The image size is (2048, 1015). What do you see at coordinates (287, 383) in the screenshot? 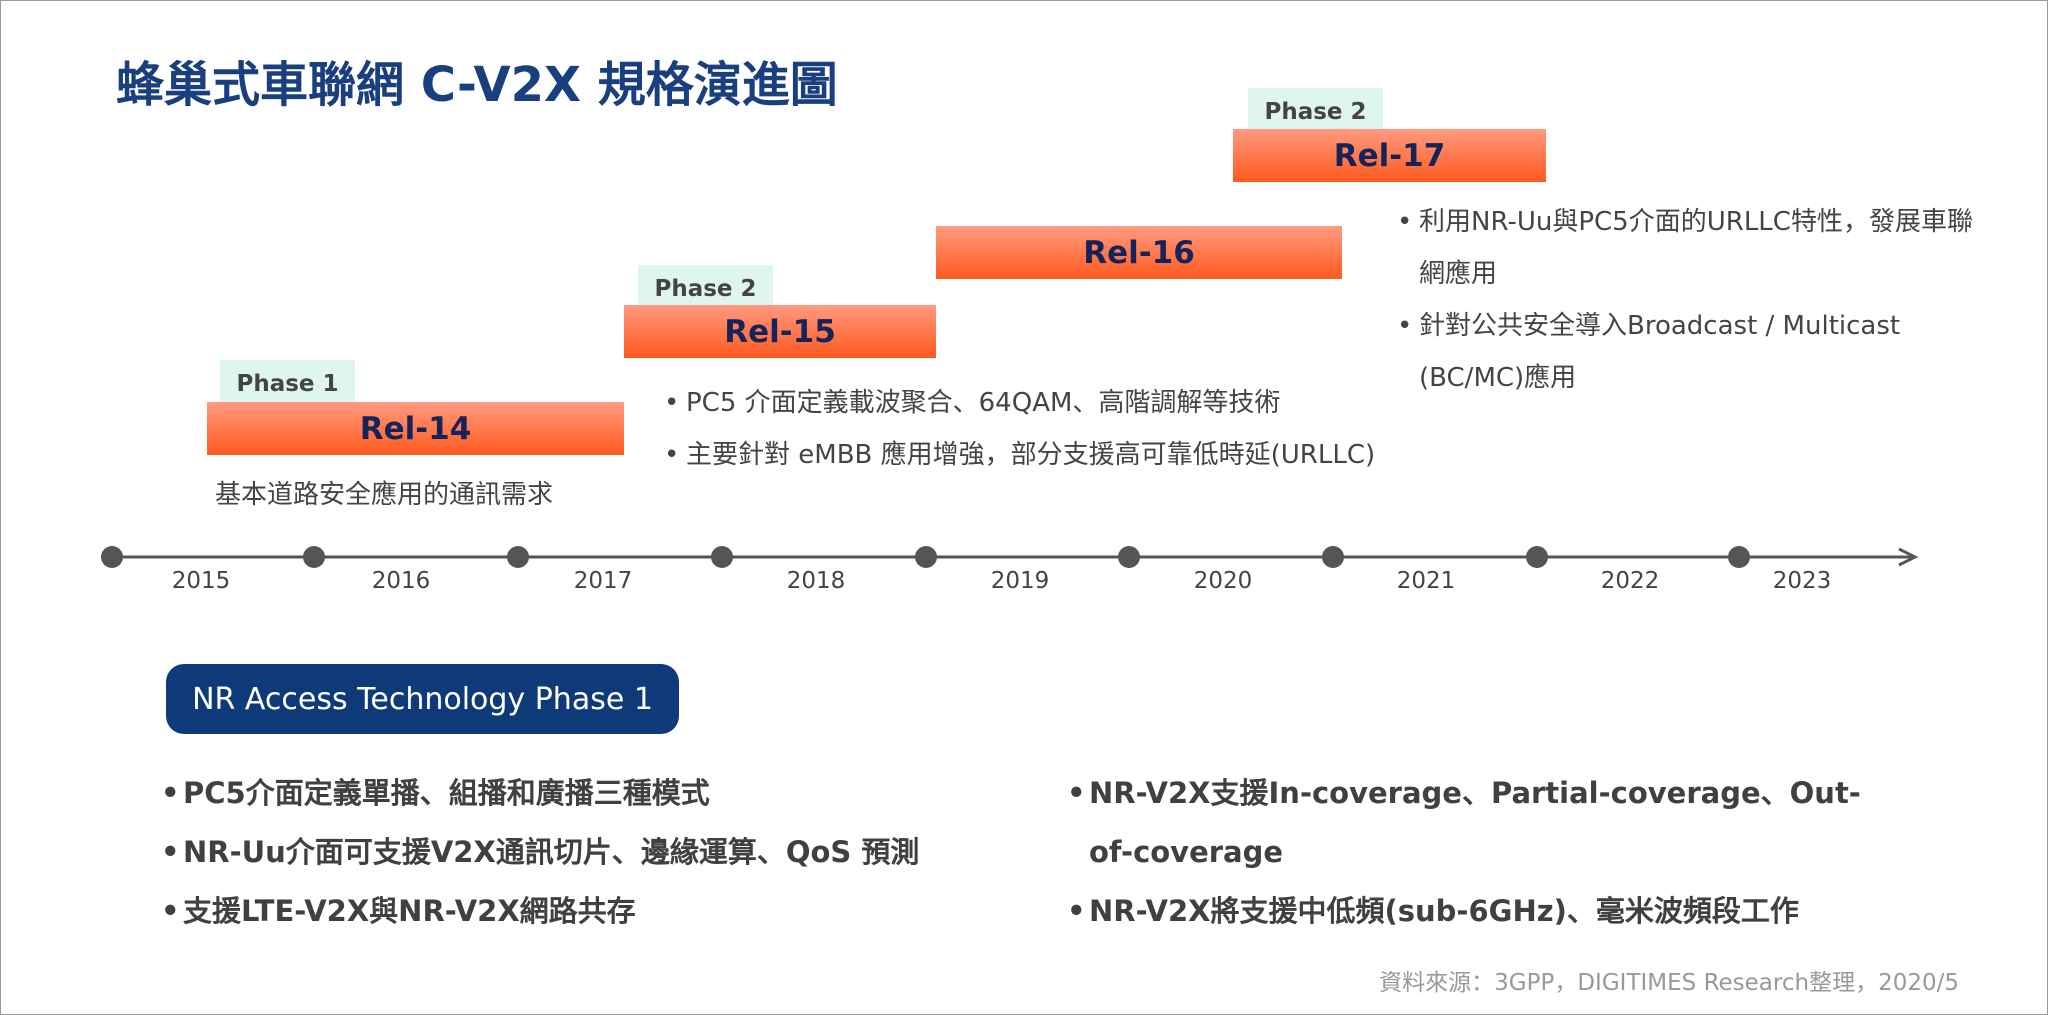
I see `phase-tag: Phase 1` at bounding box center [287, 383].